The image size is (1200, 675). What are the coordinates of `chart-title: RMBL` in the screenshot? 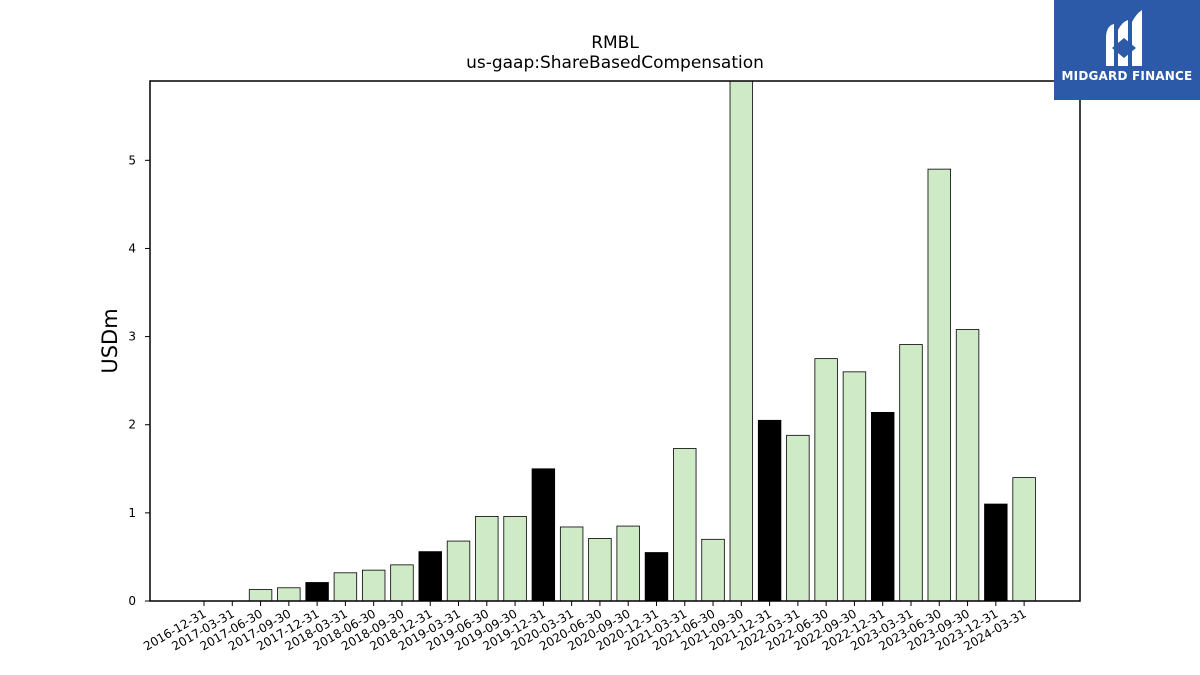 It's located at (615, 43).